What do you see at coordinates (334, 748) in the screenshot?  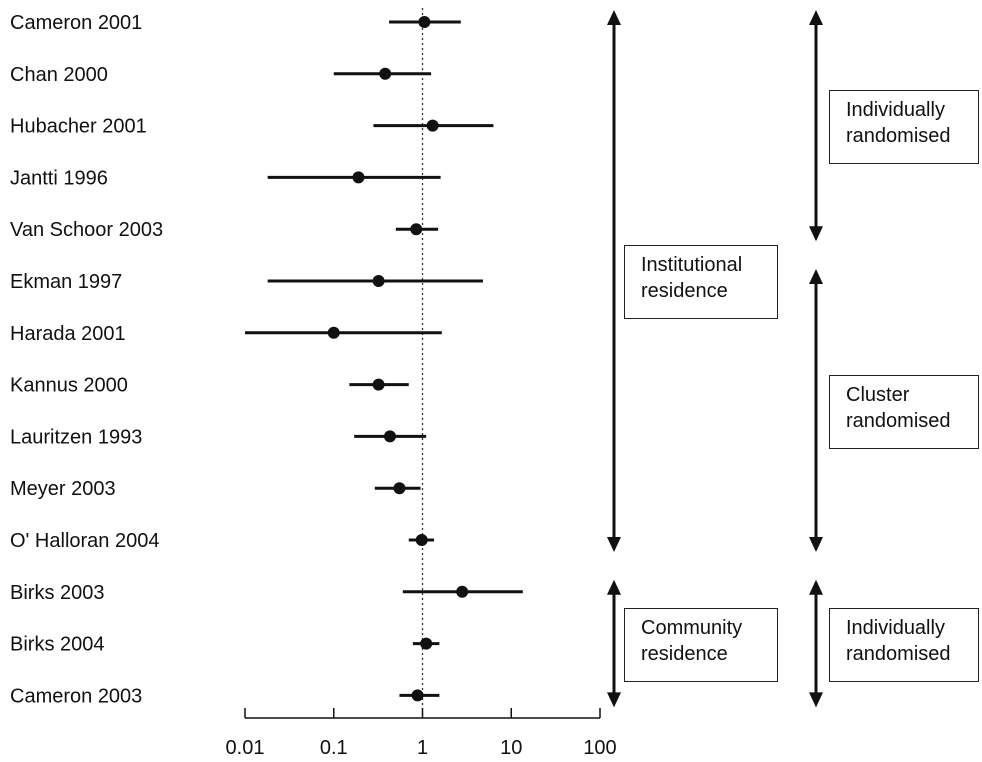 I see `x-tick-label: 0.1` at bounding box center [334, 748].